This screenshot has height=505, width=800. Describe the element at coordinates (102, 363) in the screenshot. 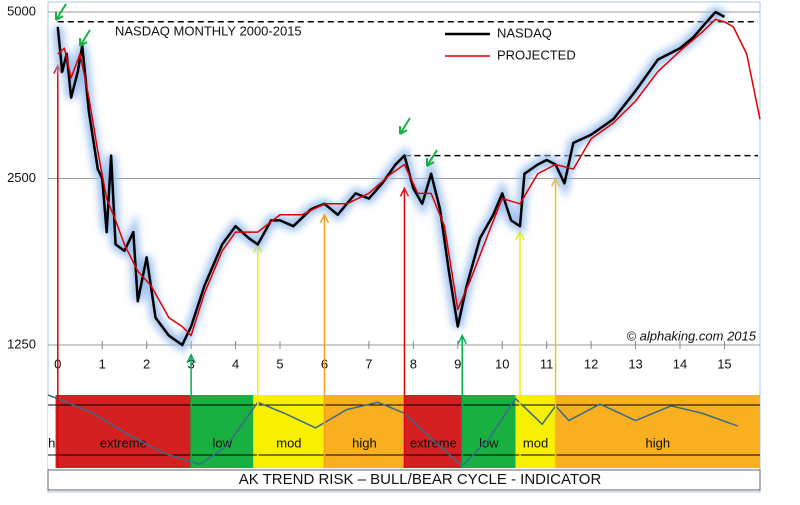

I see `x-tick-label: 1` at that location.